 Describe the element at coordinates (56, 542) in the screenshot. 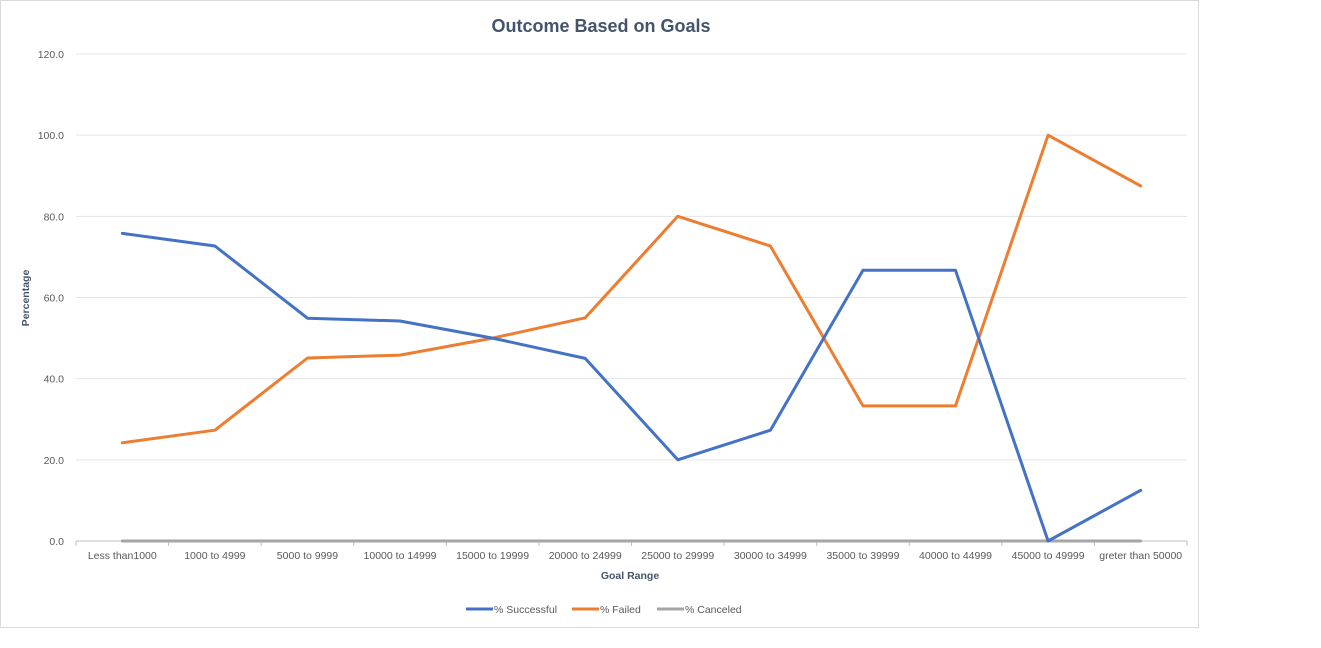

I see `y-tick-label: 0.0` at that location.